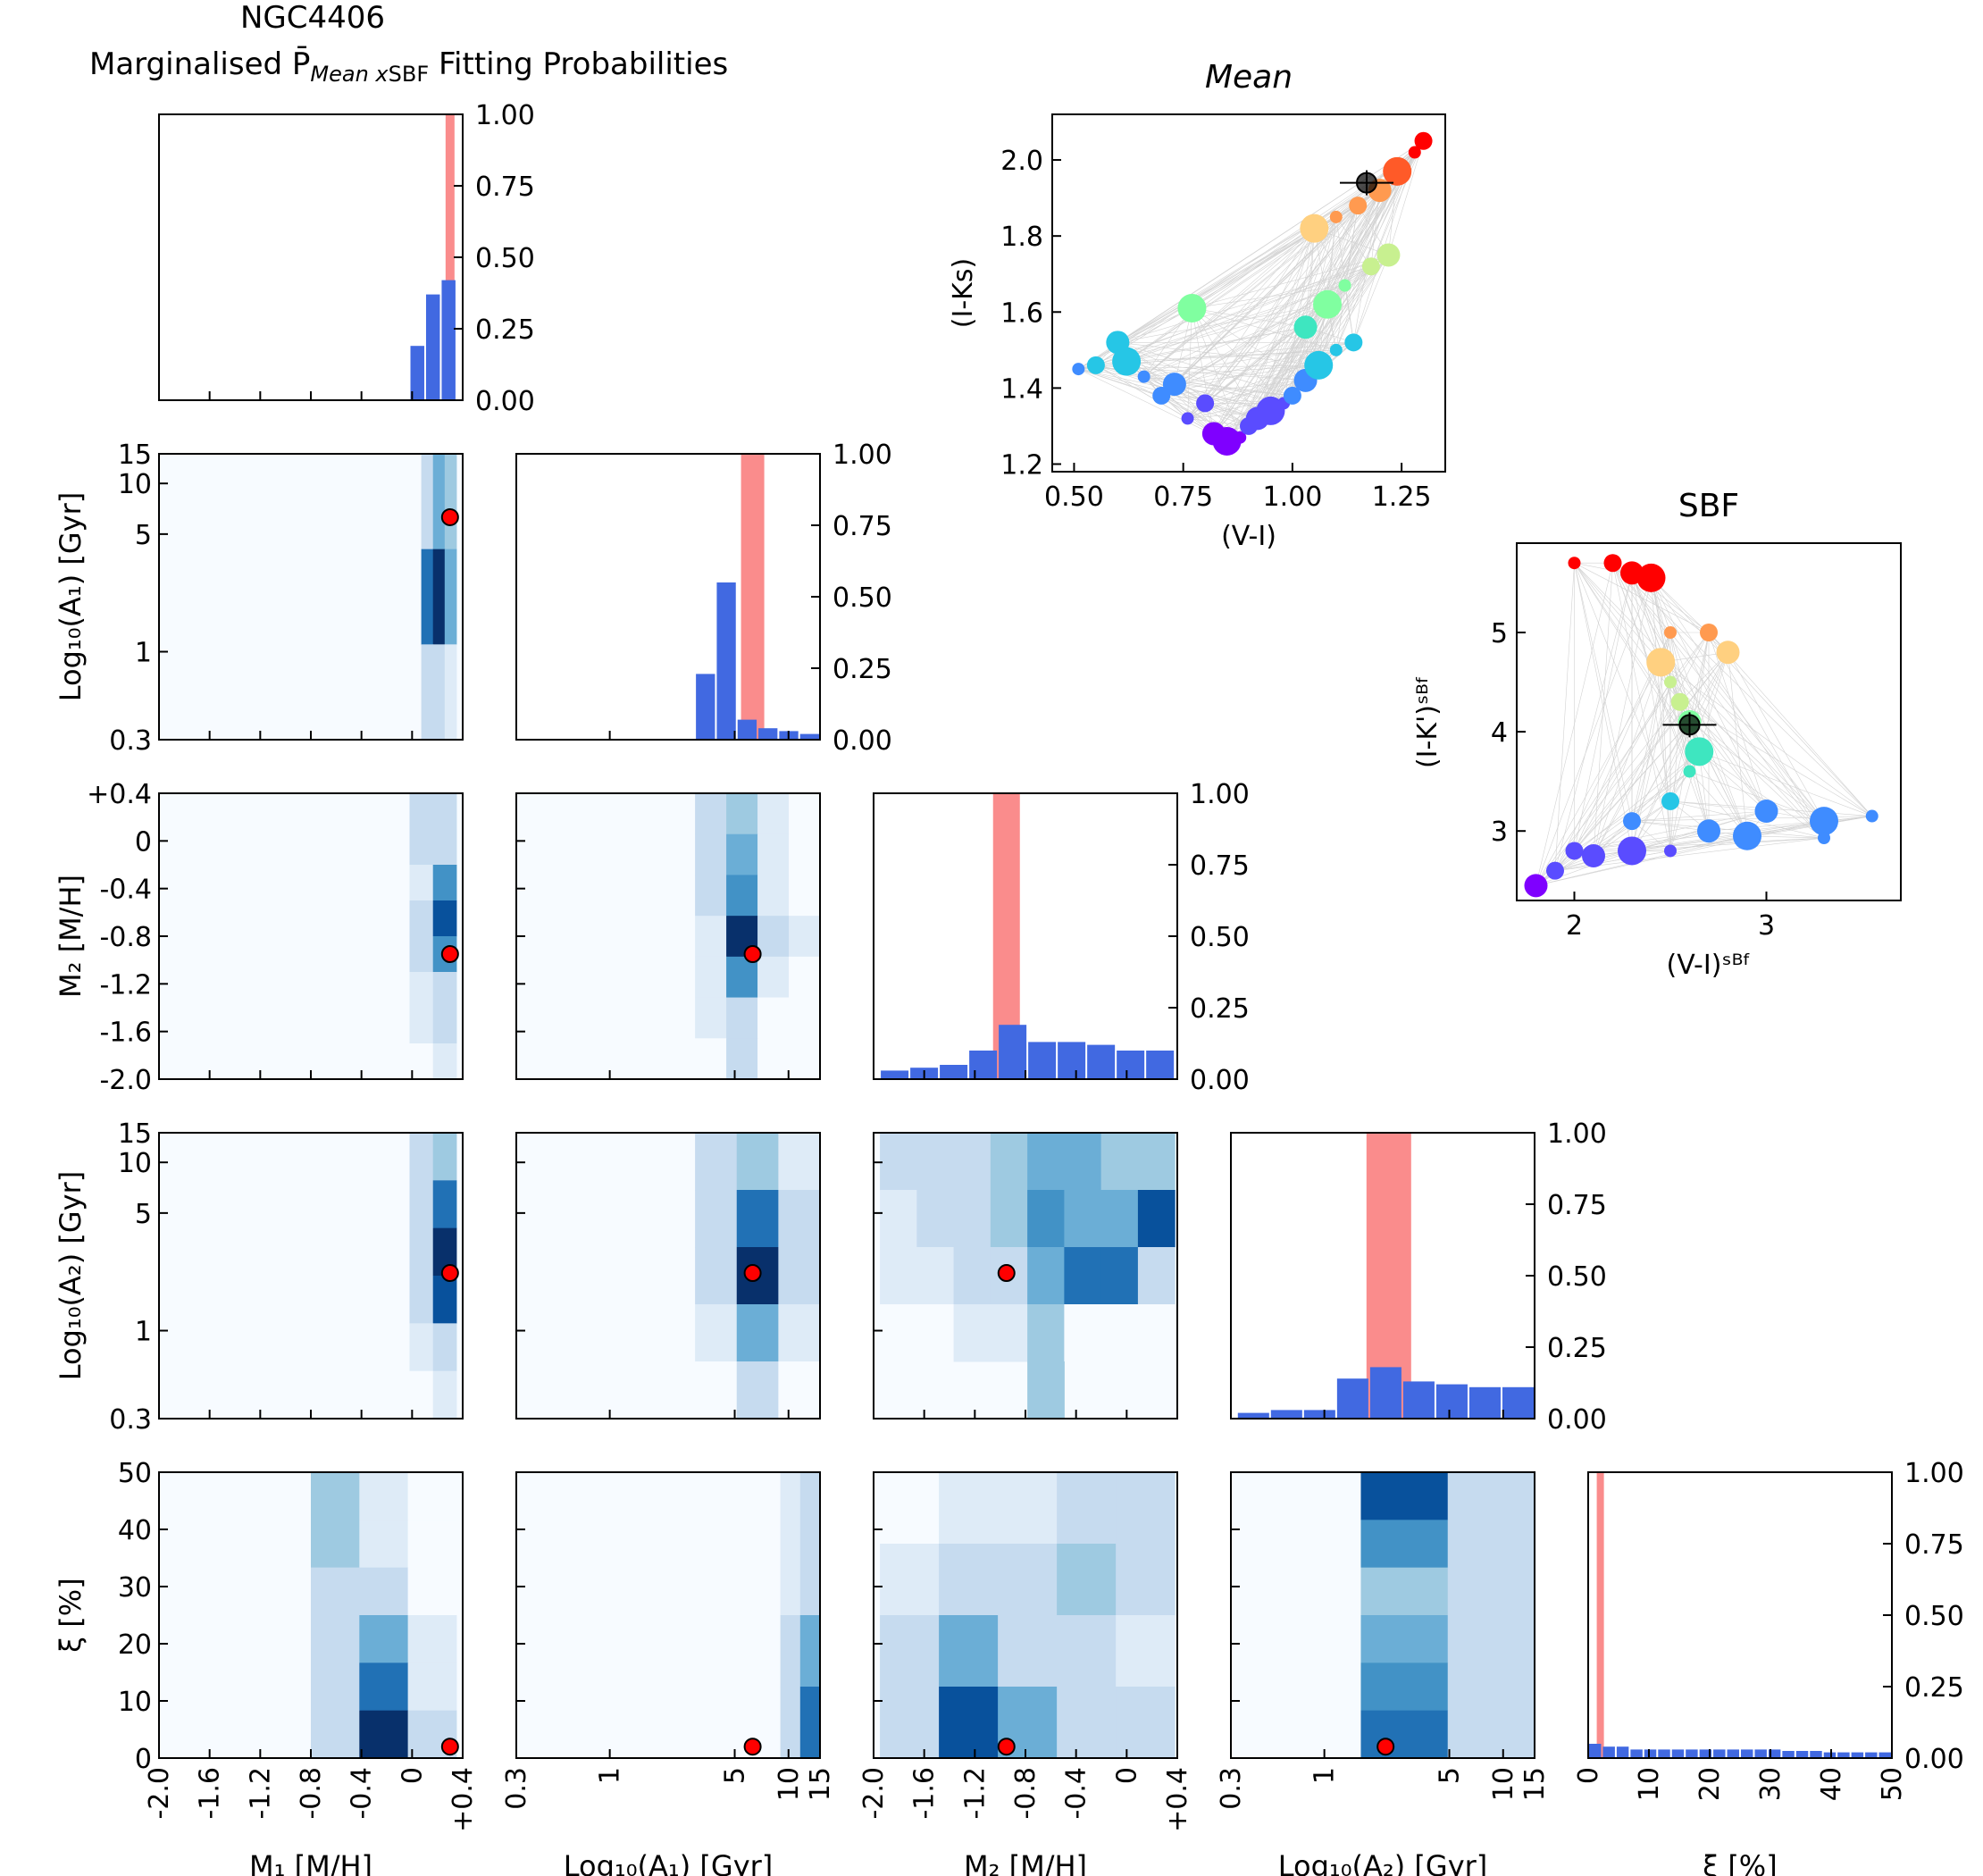 Image resolution: width=1983 pixels, height=1876 pixels. Describe the element at coordinates (126, 937) in the screenshot. I see `y-tick-label: -0.8` at that location.